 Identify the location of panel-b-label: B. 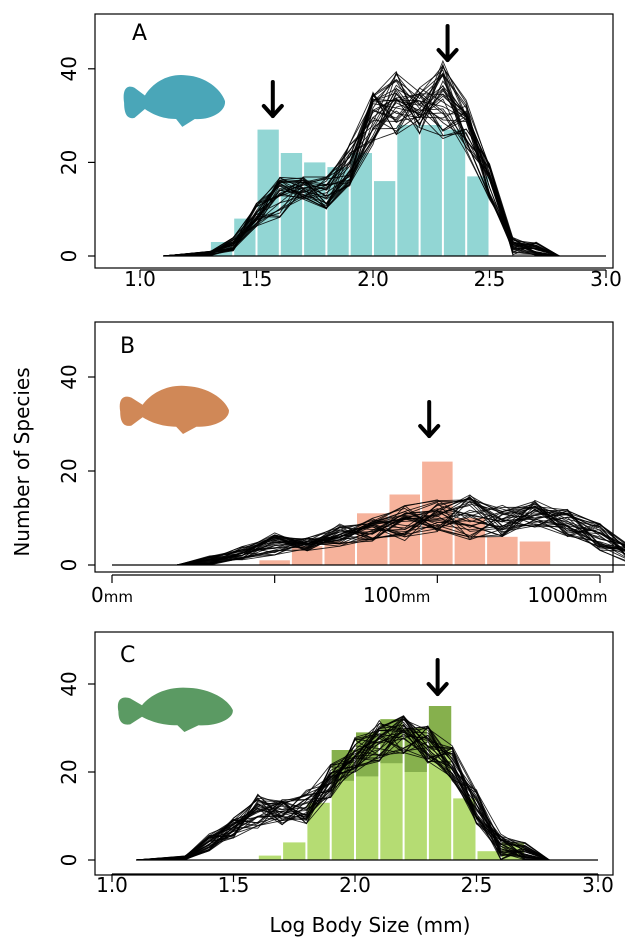
(127, 346).